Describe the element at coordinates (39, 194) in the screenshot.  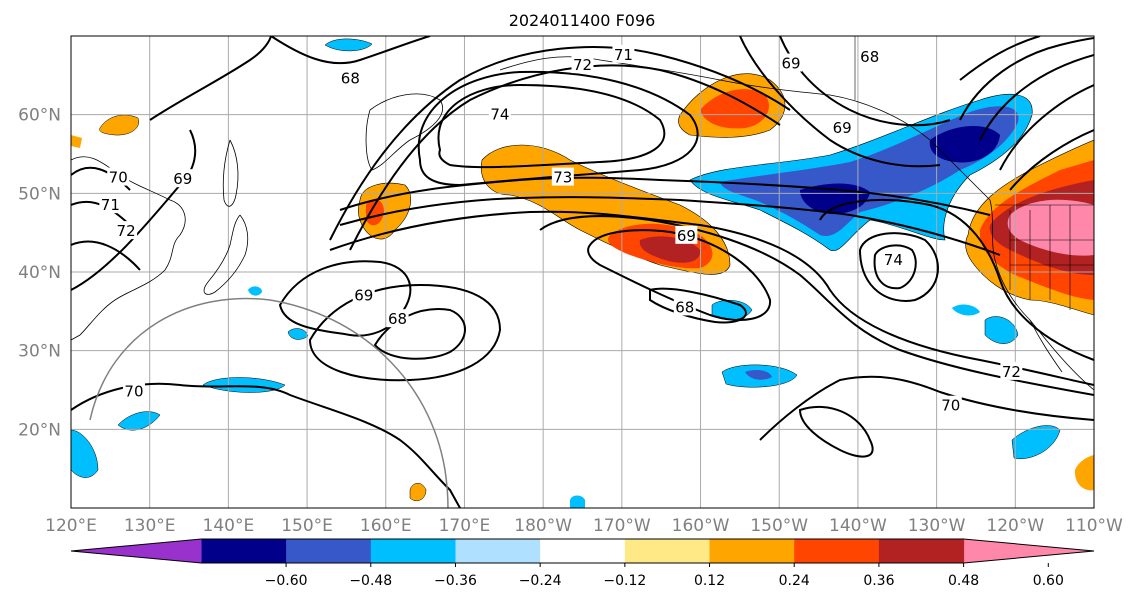
I see `latitude-tick-label: 50°N` at that location.